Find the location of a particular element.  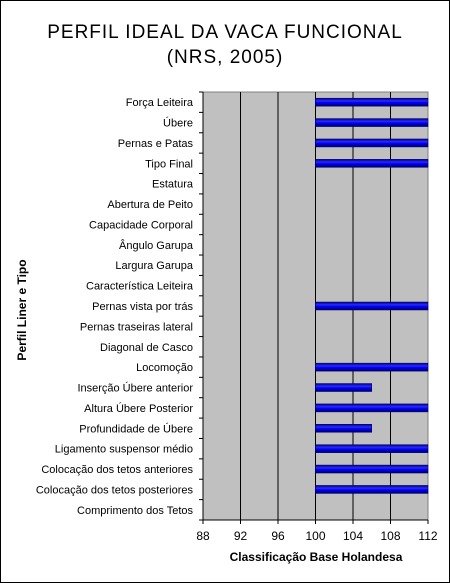

category-label: Úbere is located at coordinates (178, 123).